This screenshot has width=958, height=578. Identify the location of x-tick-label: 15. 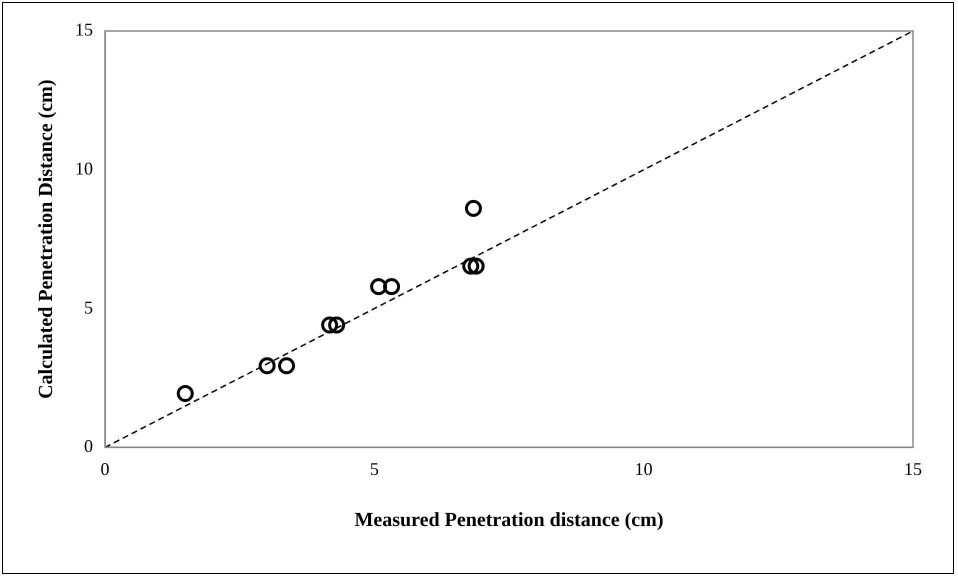
(913, 468).